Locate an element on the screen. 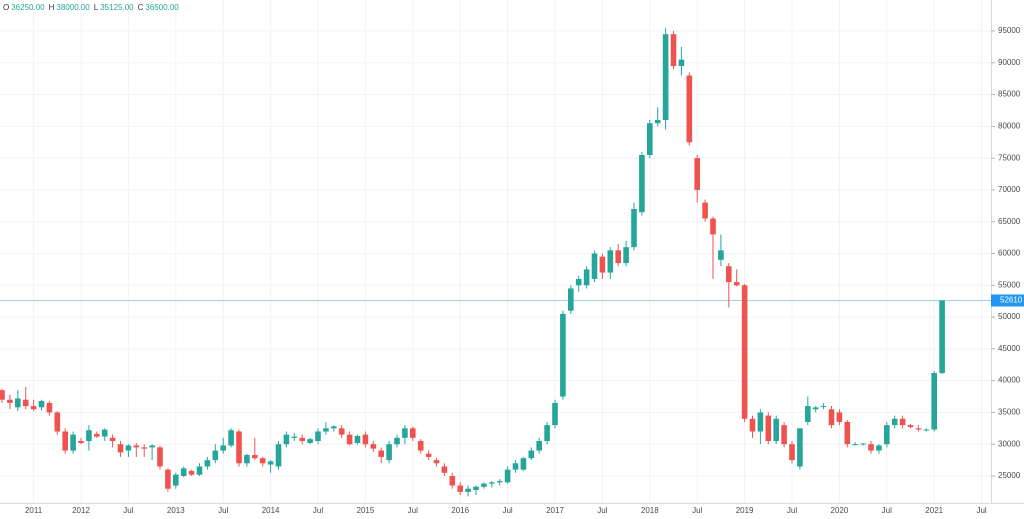  last-price-tag is located at coordinates (1007, 300).